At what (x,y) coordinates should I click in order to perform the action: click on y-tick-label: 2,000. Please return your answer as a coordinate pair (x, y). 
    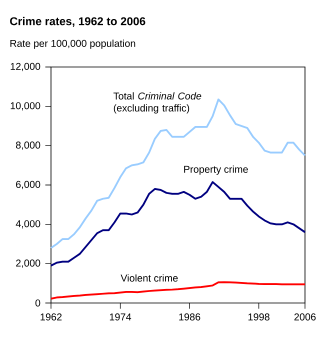
    Looking at the image, I should click on (28, 264).